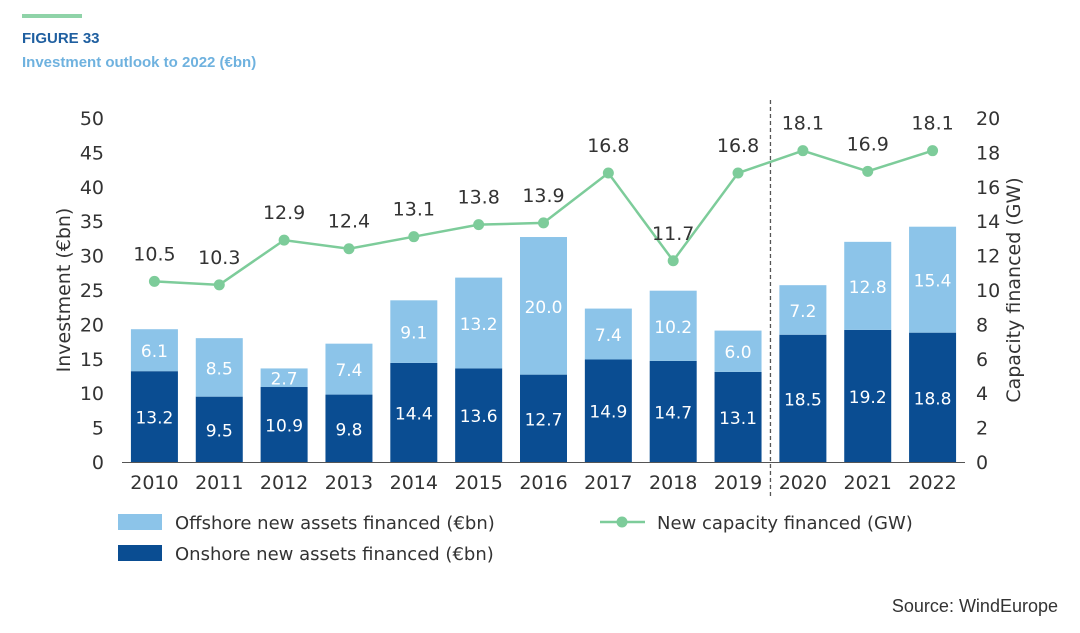 This screenshot has height=633, width=1080. I want to click on x-tick-label: 2022, so click(932, 483).